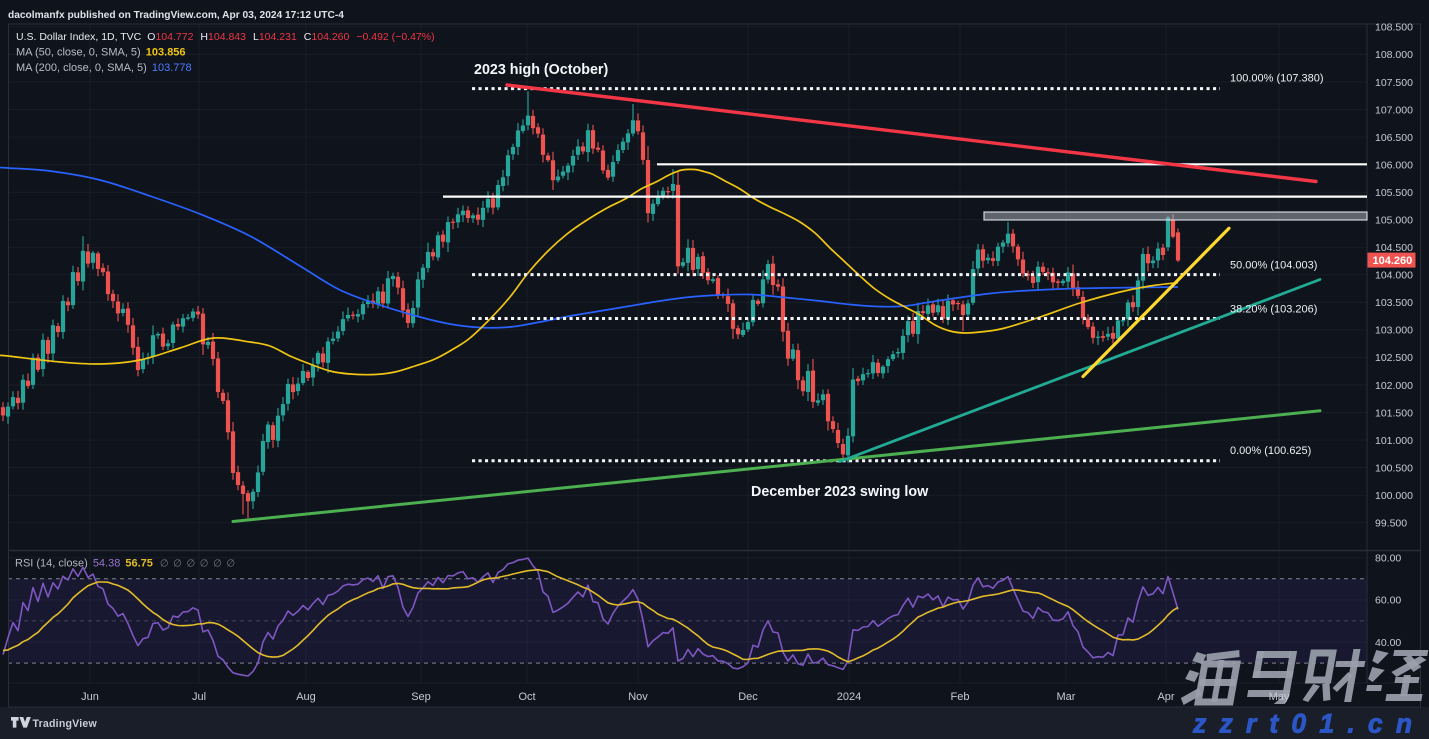 The height and width of the screenshot is (739, 1429). I want to click on svg-text: Nov, so click(638, 697).